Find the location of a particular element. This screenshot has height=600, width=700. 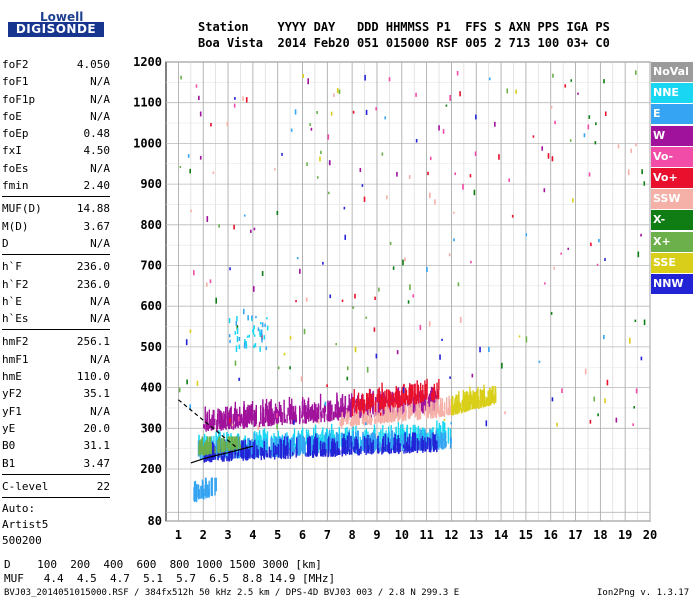

param-label: M(D) is located at coordinates (15, 226).